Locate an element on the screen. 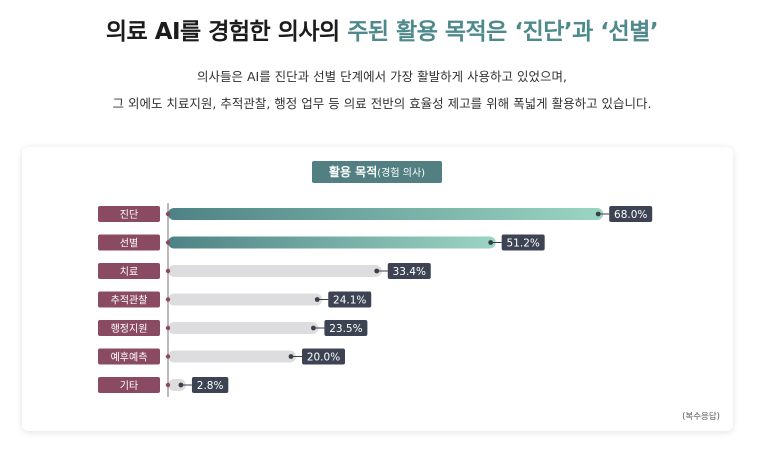 This screenshot has width=764, height=453. chart-title: 활용 목적(경험 의사) is located at coordinates (377, 172).